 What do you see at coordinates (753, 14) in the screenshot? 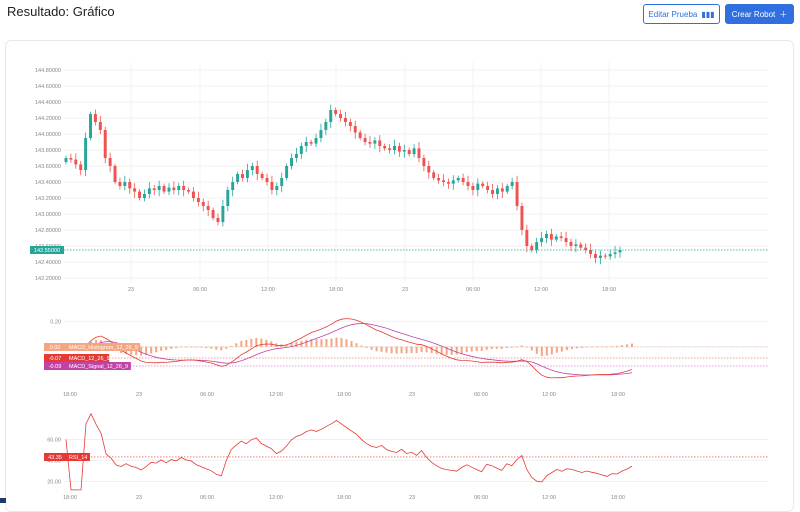
I see `create-robot-label: Crear Robot` at bounding box center [753, 14].